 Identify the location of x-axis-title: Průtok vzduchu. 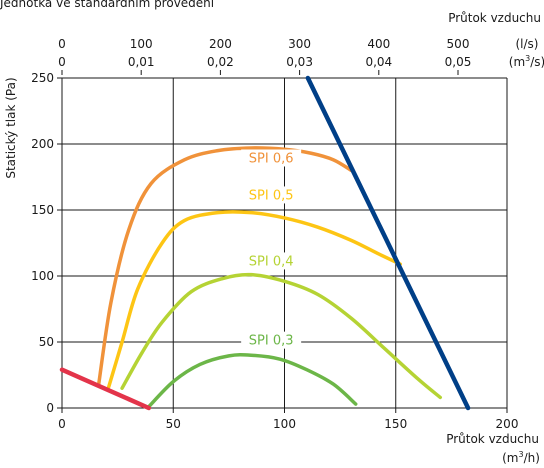
(492, 439).